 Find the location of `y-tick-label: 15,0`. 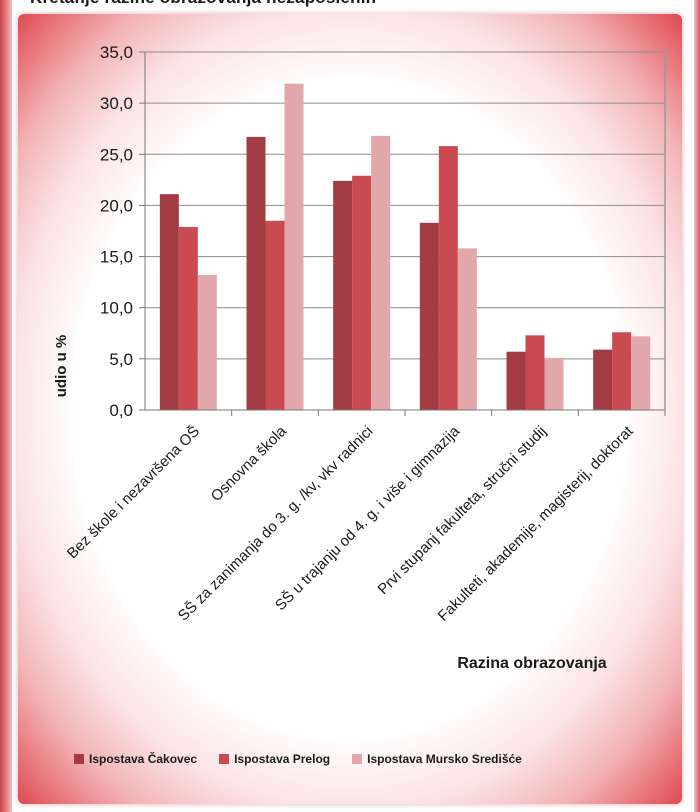

y-tick-label: 15,0 is located at coordinates (116, 257).